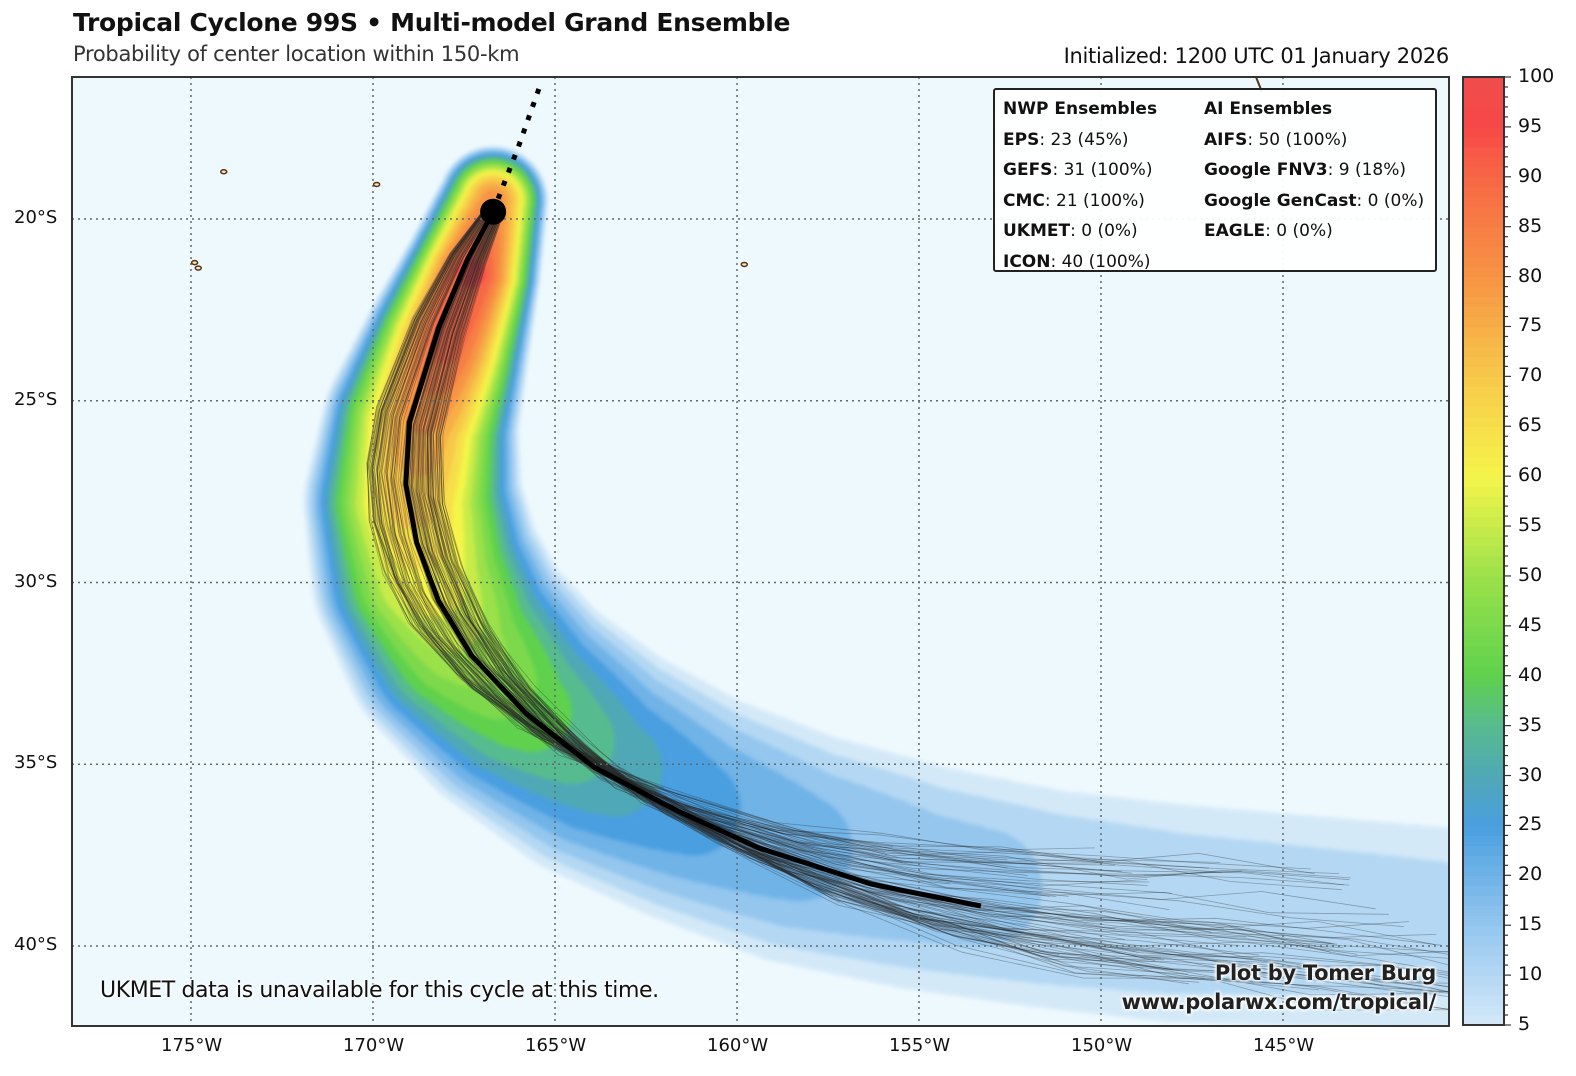 Image resolution: width=1576 pixels, height=1076 pixels. I want to click on legend-item-eps: EPS: 23 (45%), so click(1066, 139).